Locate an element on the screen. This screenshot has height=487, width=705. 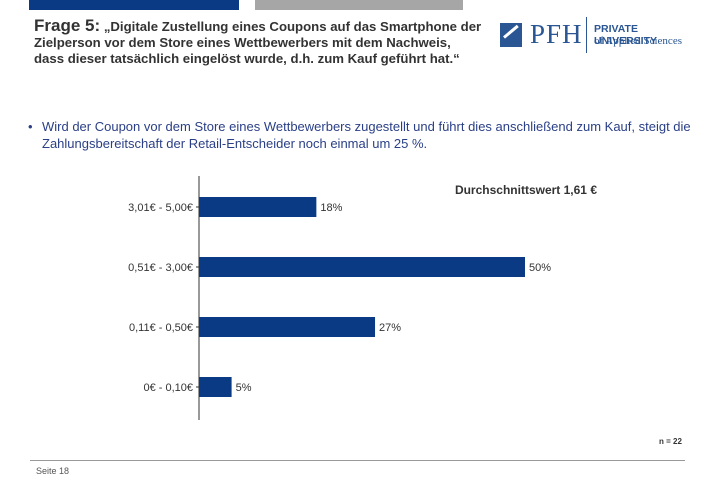
data-label: 27% is located at coordinates (390, 328).